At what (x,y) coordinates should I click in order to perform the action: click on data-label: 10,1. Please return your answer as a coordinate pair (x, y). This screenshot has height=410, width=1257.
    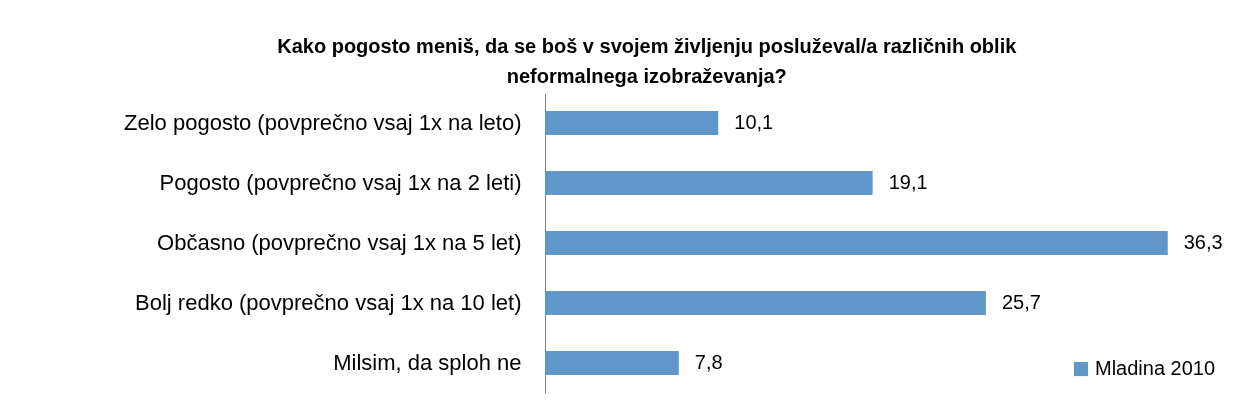
    Looking at the image, I should click on (754, 122).